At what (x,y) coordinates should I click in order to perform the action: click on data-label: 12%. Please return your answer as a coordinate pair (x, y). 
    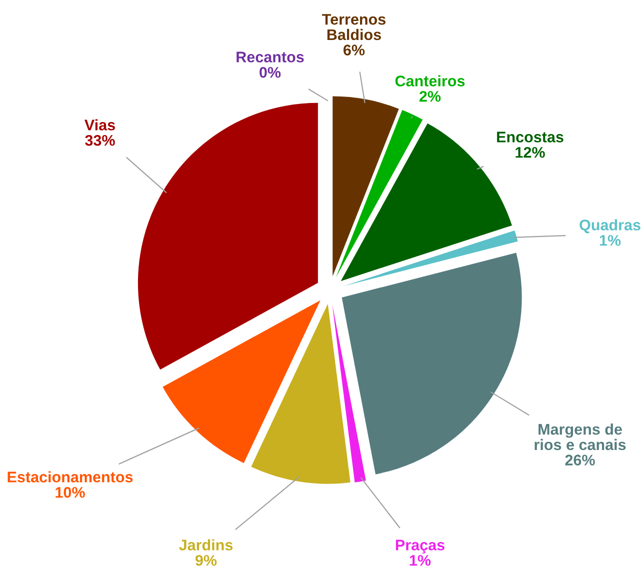
    Looking at the image, I should click on (530, 152).